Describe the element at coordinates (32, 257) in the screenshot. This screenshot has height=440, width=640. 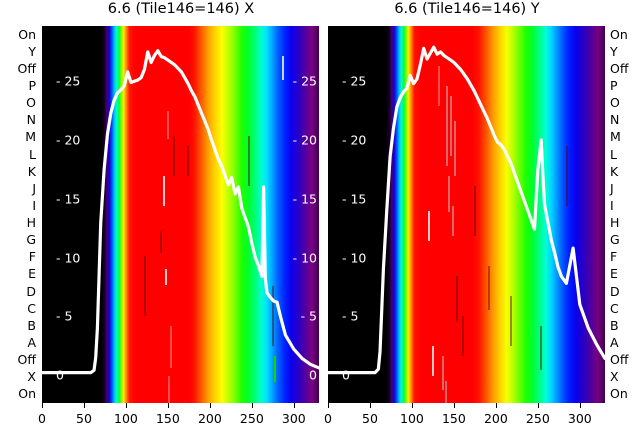
I see `category-label-left-13: F` at that location.